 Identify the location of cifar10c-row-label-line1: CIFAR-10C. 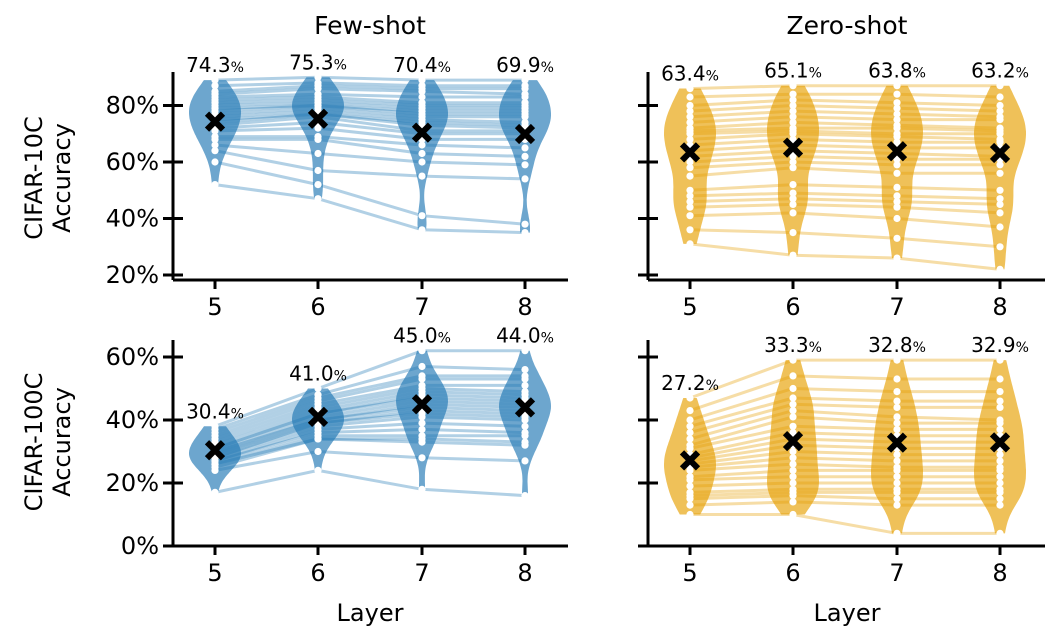
(34, 178).